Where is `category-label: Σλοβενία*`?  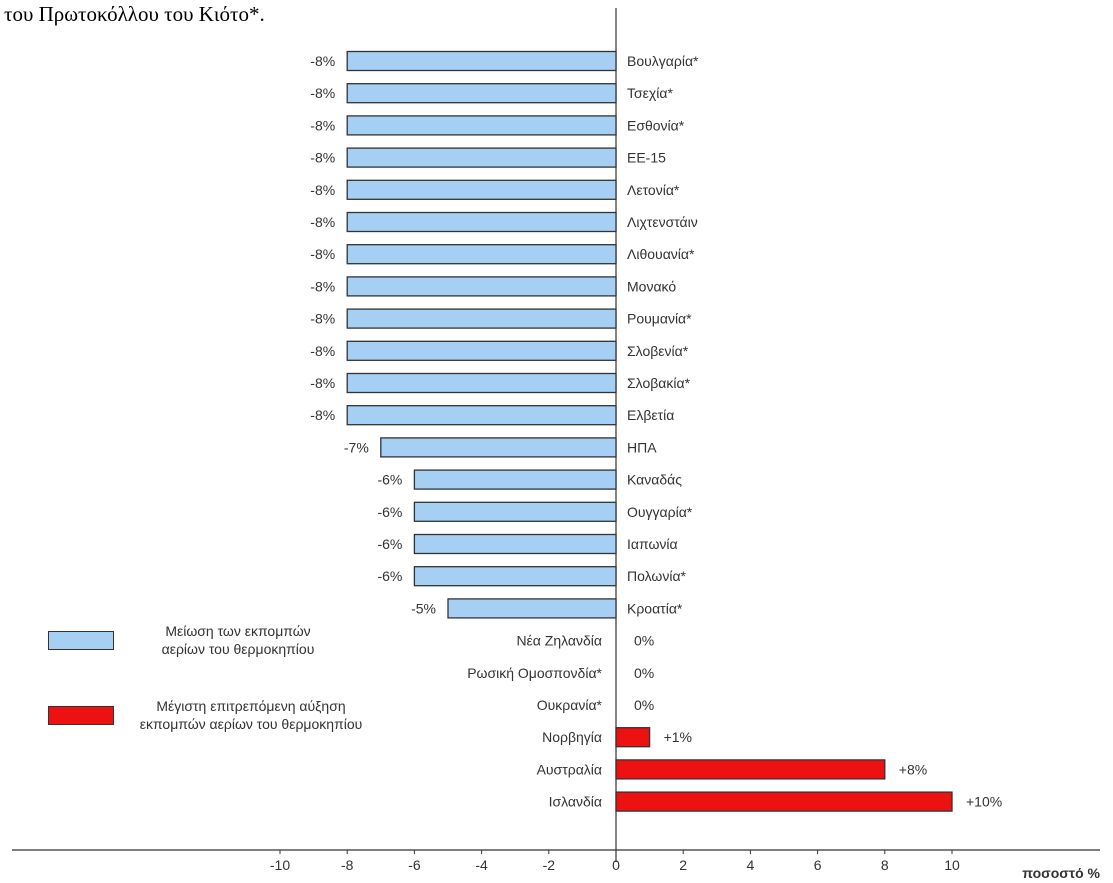
category-label: Σλοβενία* is located at coordinates (658, 351).